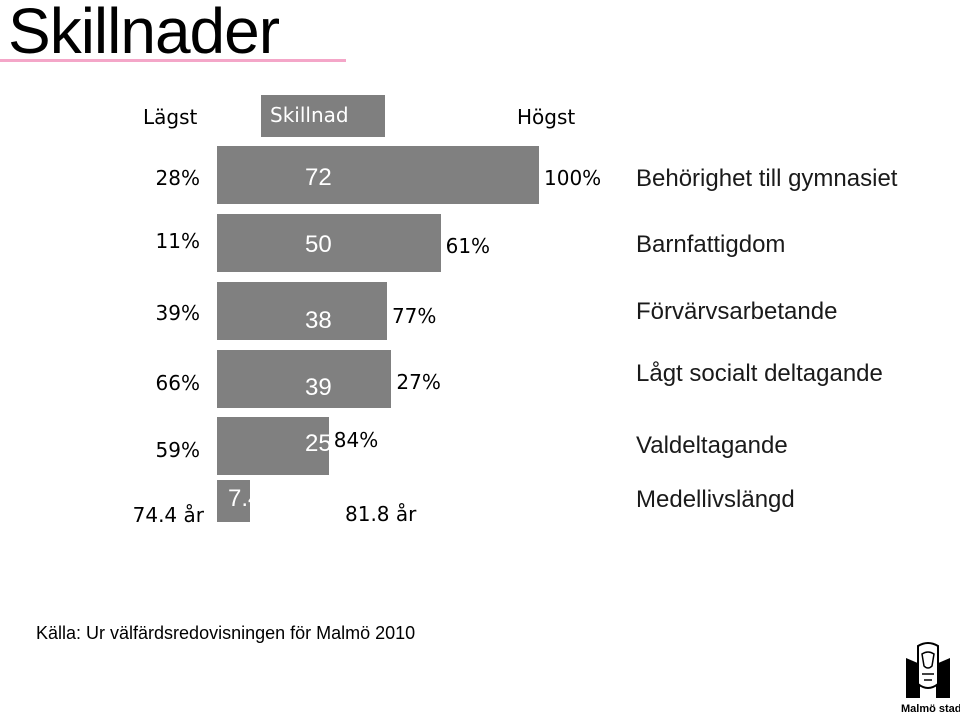  What do you see at coordinates (177, 178) in the screenshot?
I see `low-value-label: 28%` at bounding box center [177, 178].